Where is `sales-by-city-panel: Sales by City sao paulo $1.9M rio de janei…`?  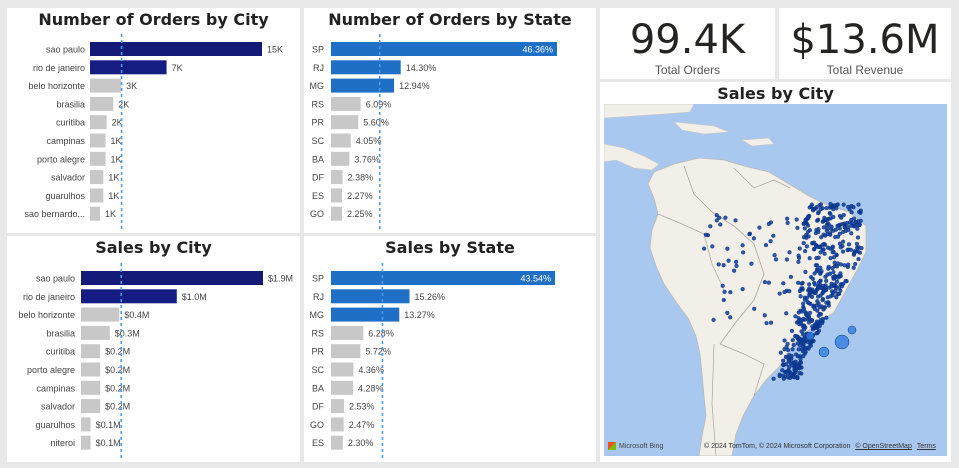 sales-by-city-panel: Sales by City sao paulo $1.9M rio de janei… is located at coordinates (153, 349).